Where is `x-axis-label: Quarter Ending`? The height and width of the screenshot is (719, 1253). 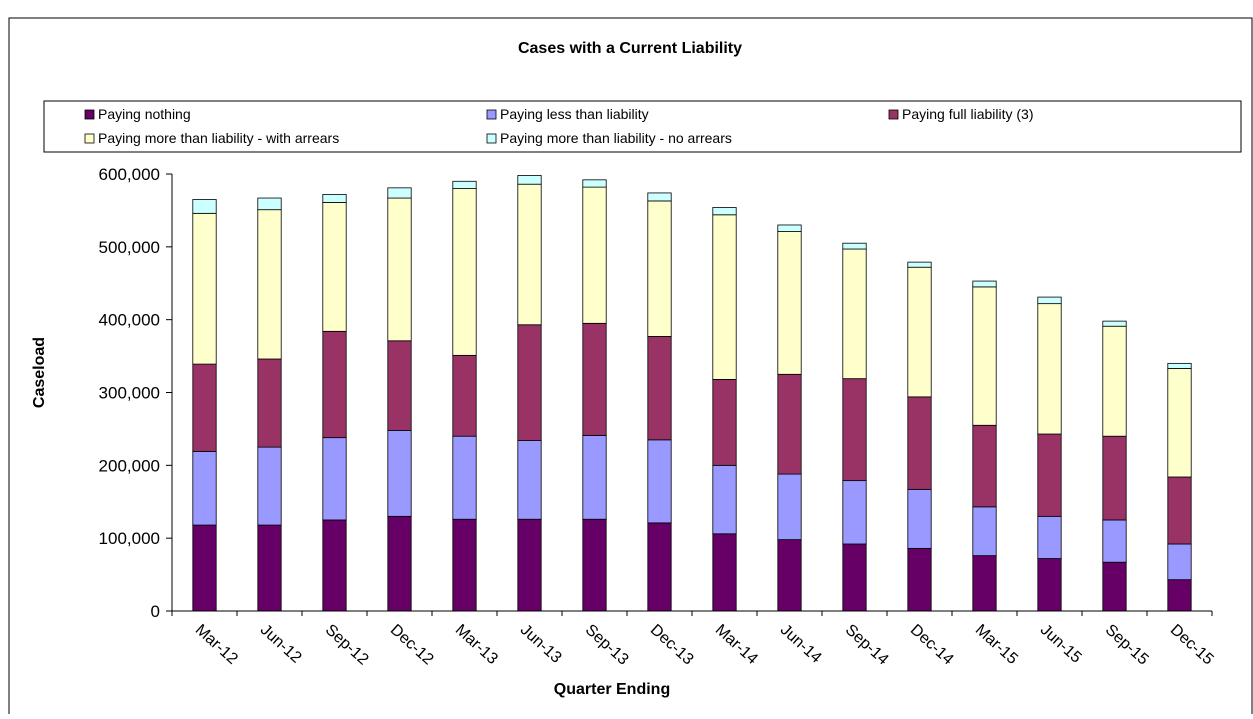 x-axis-label: Quarter Ending is located at coordinates (612, 689).